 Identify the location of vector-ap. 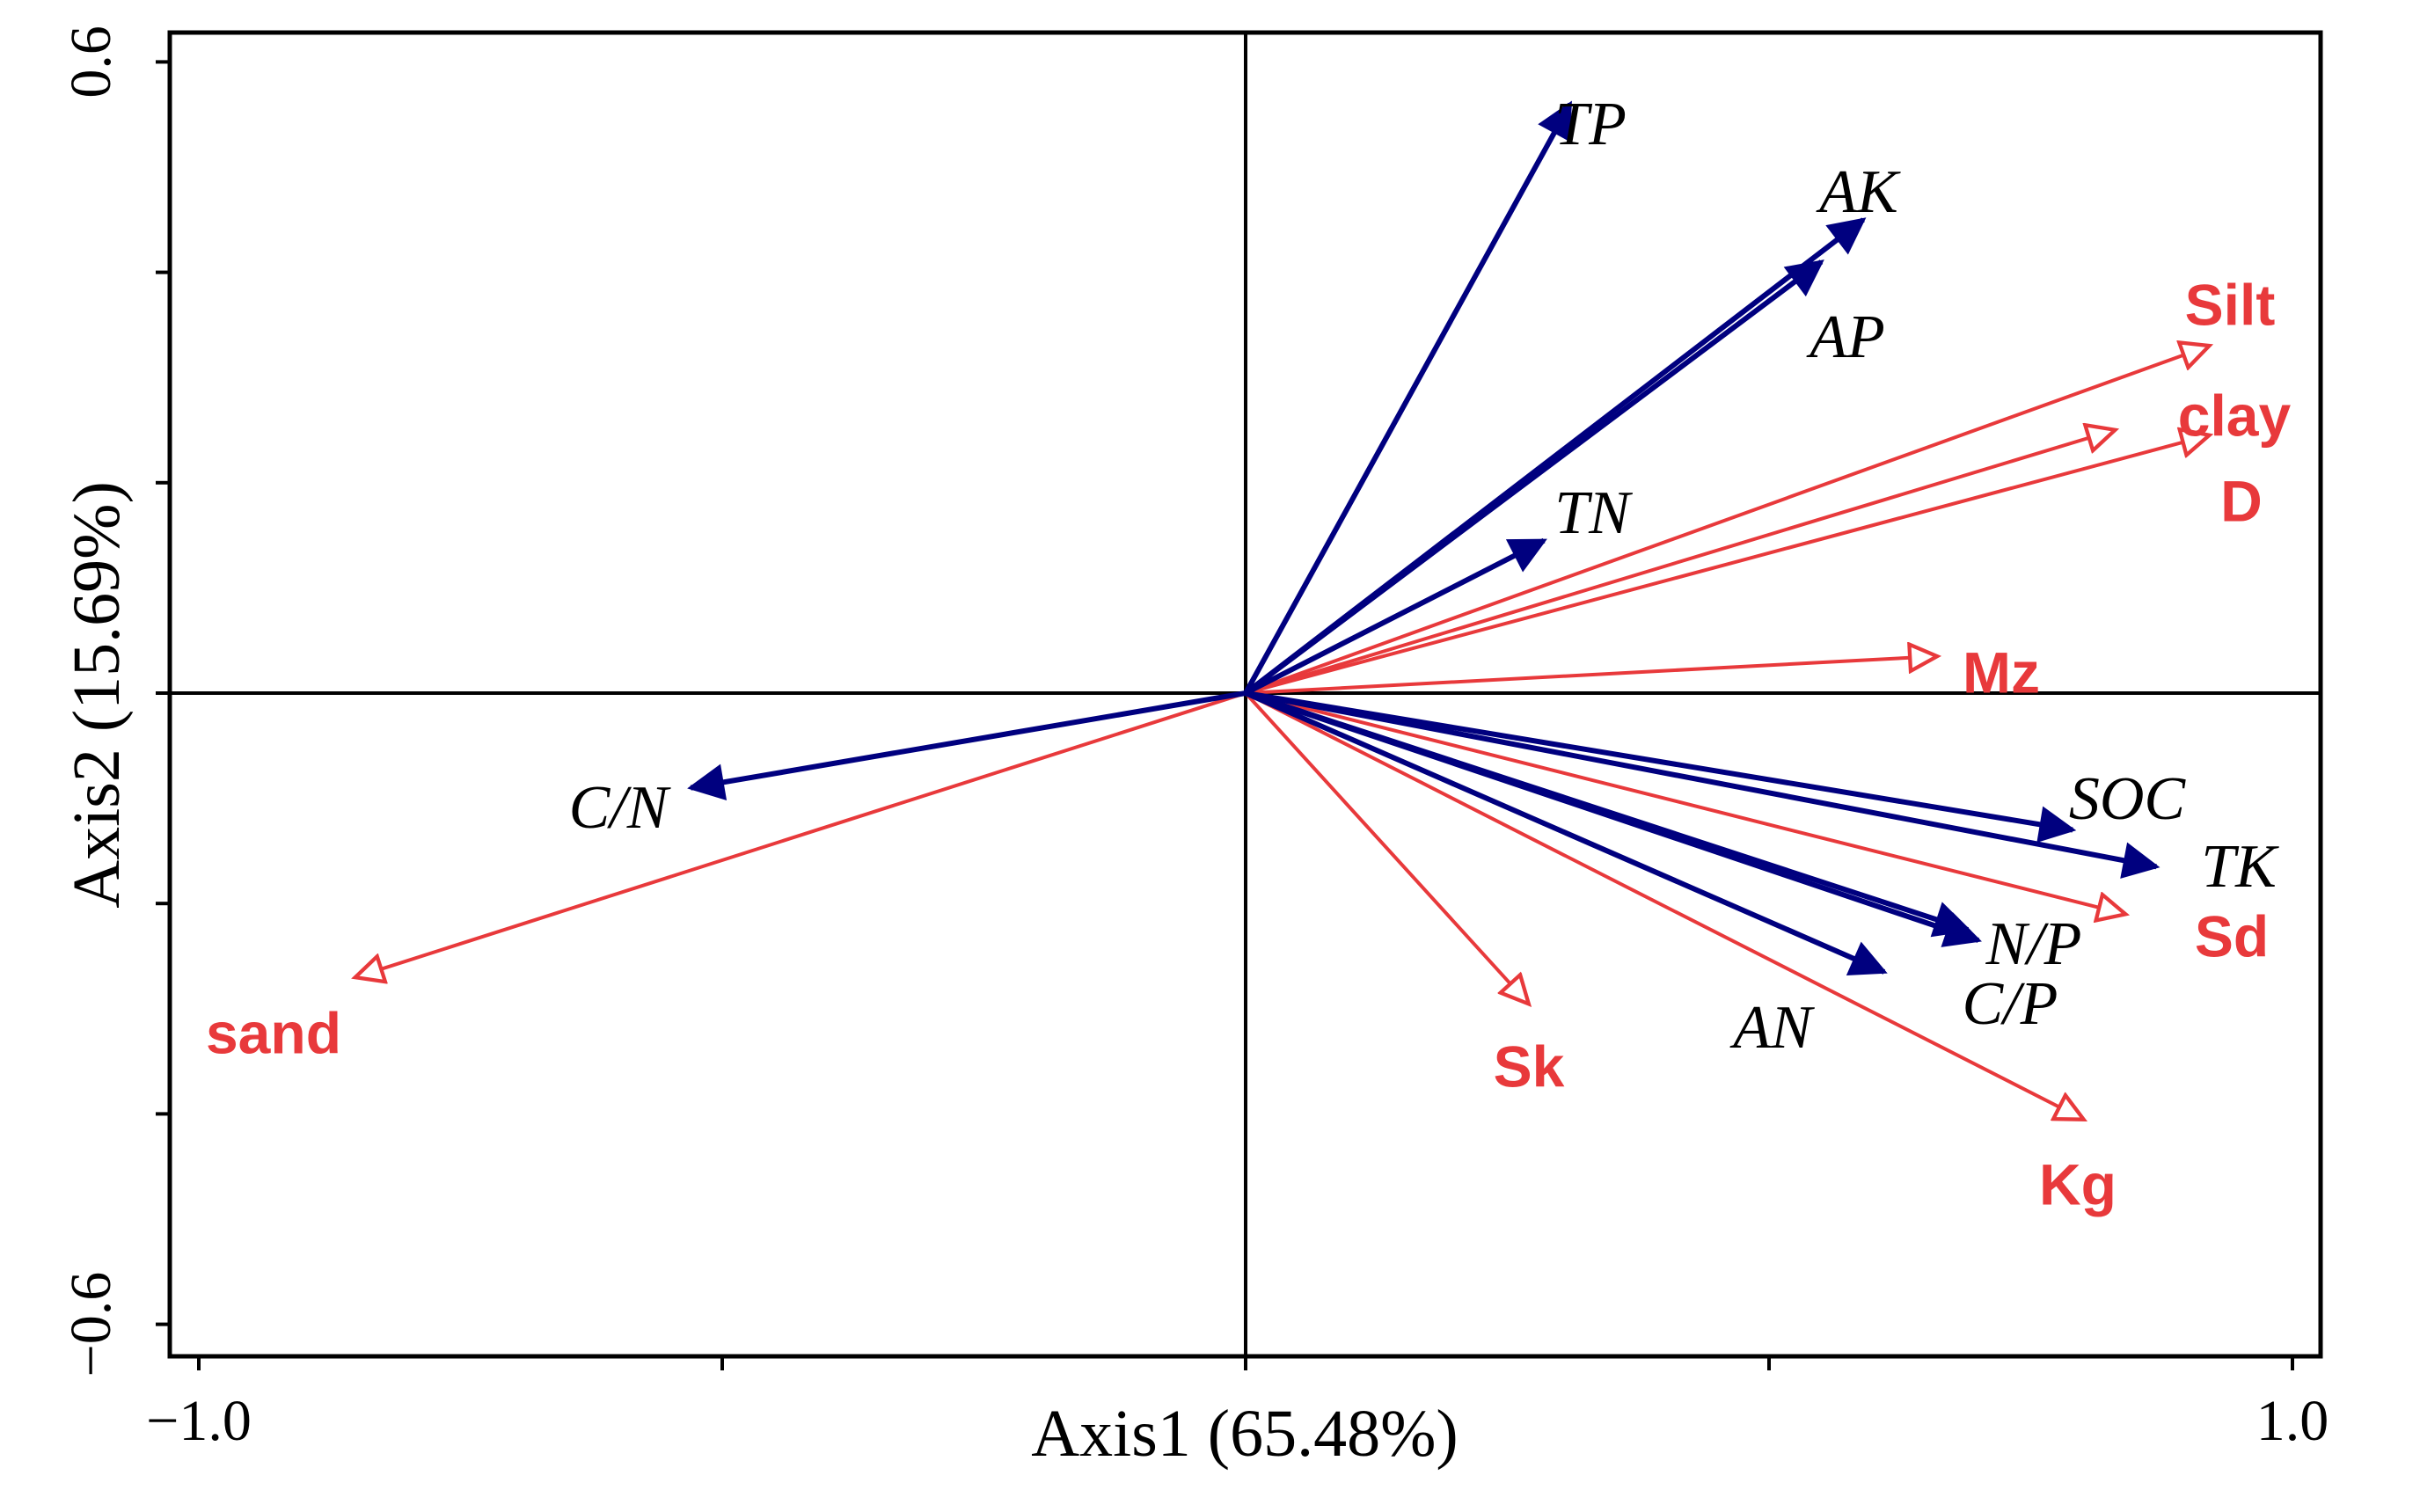
(1534, 477).